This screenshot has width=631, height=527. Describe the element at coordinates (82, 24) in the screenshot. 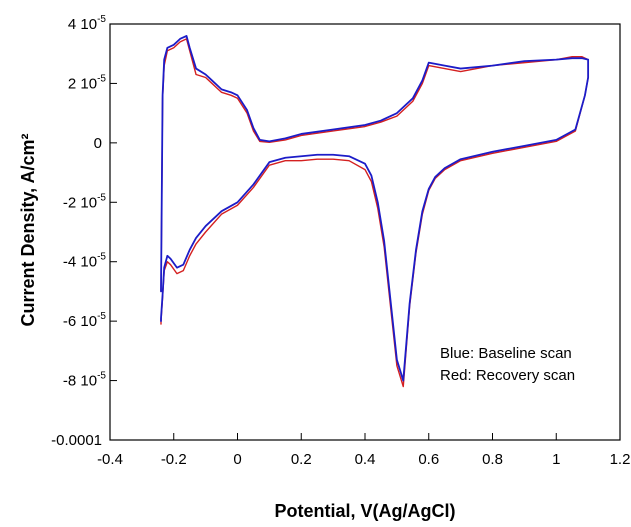

I see `y-tick-label-base: 4 10` at that location.